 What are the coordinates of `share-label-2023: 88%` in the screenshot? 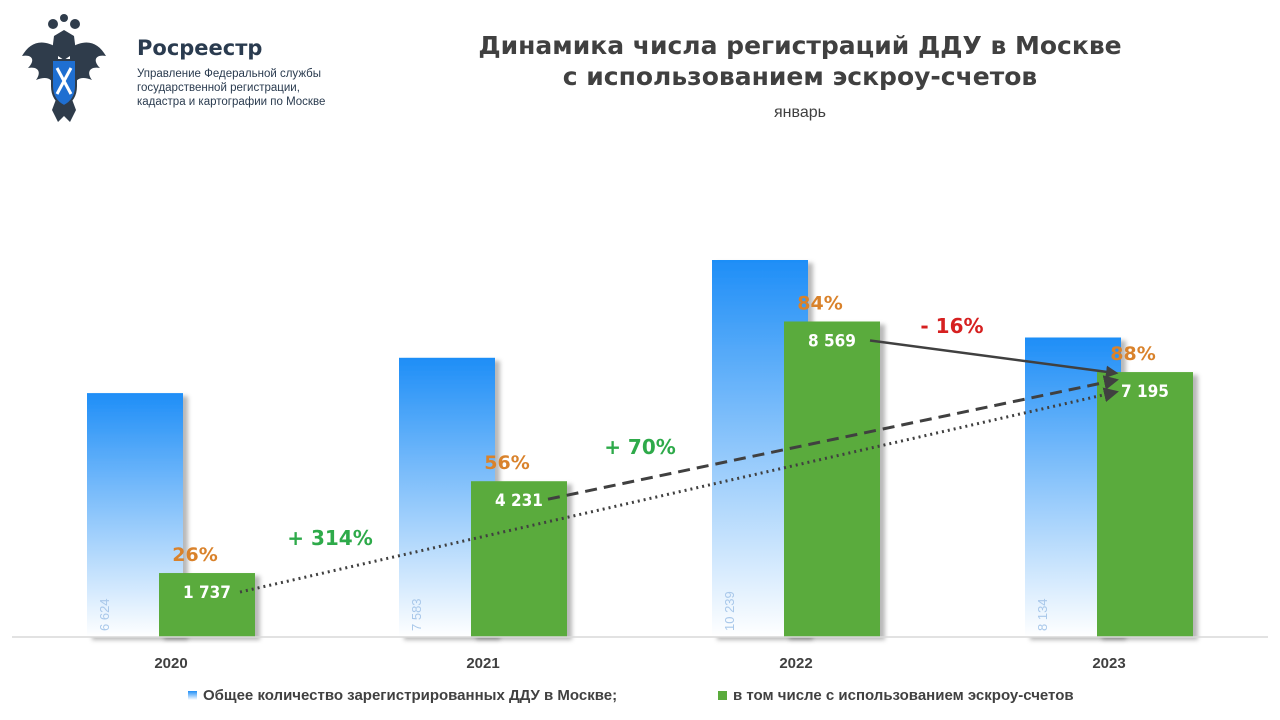 It's located at (1132, 354).